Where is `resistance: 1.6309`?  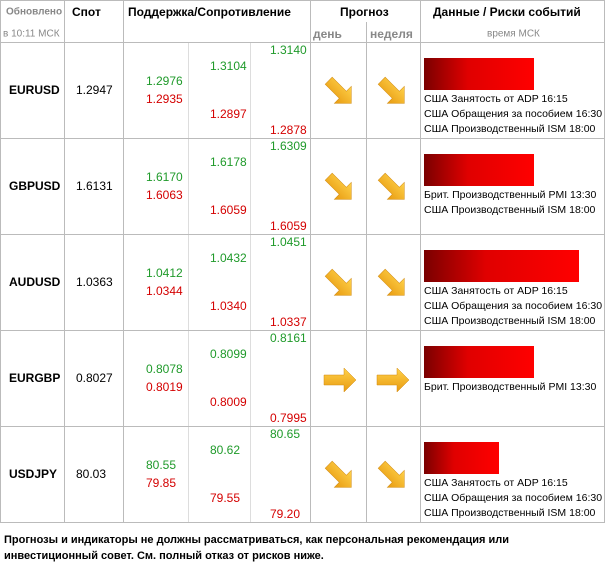 resistance: 1.6309 is located at coordinates (288, 146).